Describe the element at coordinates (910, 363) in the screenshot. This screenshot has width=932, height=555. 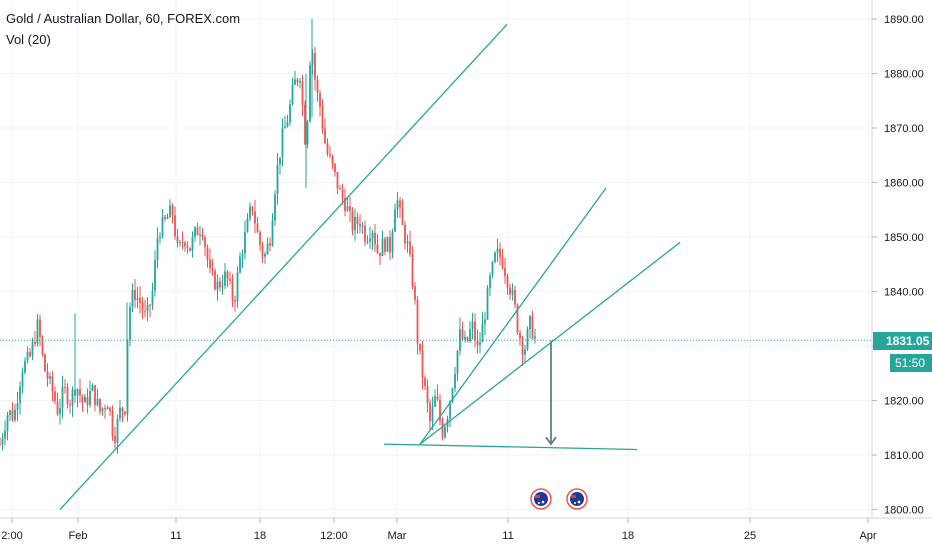
I see `countdown-label: 51:50` at that location.